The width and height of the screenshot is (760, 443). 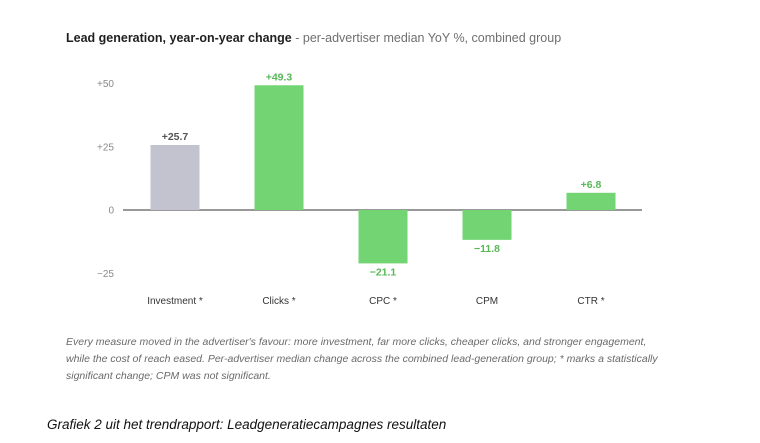 I want to click on data-label: +6.8, so click(x=591, y=185).